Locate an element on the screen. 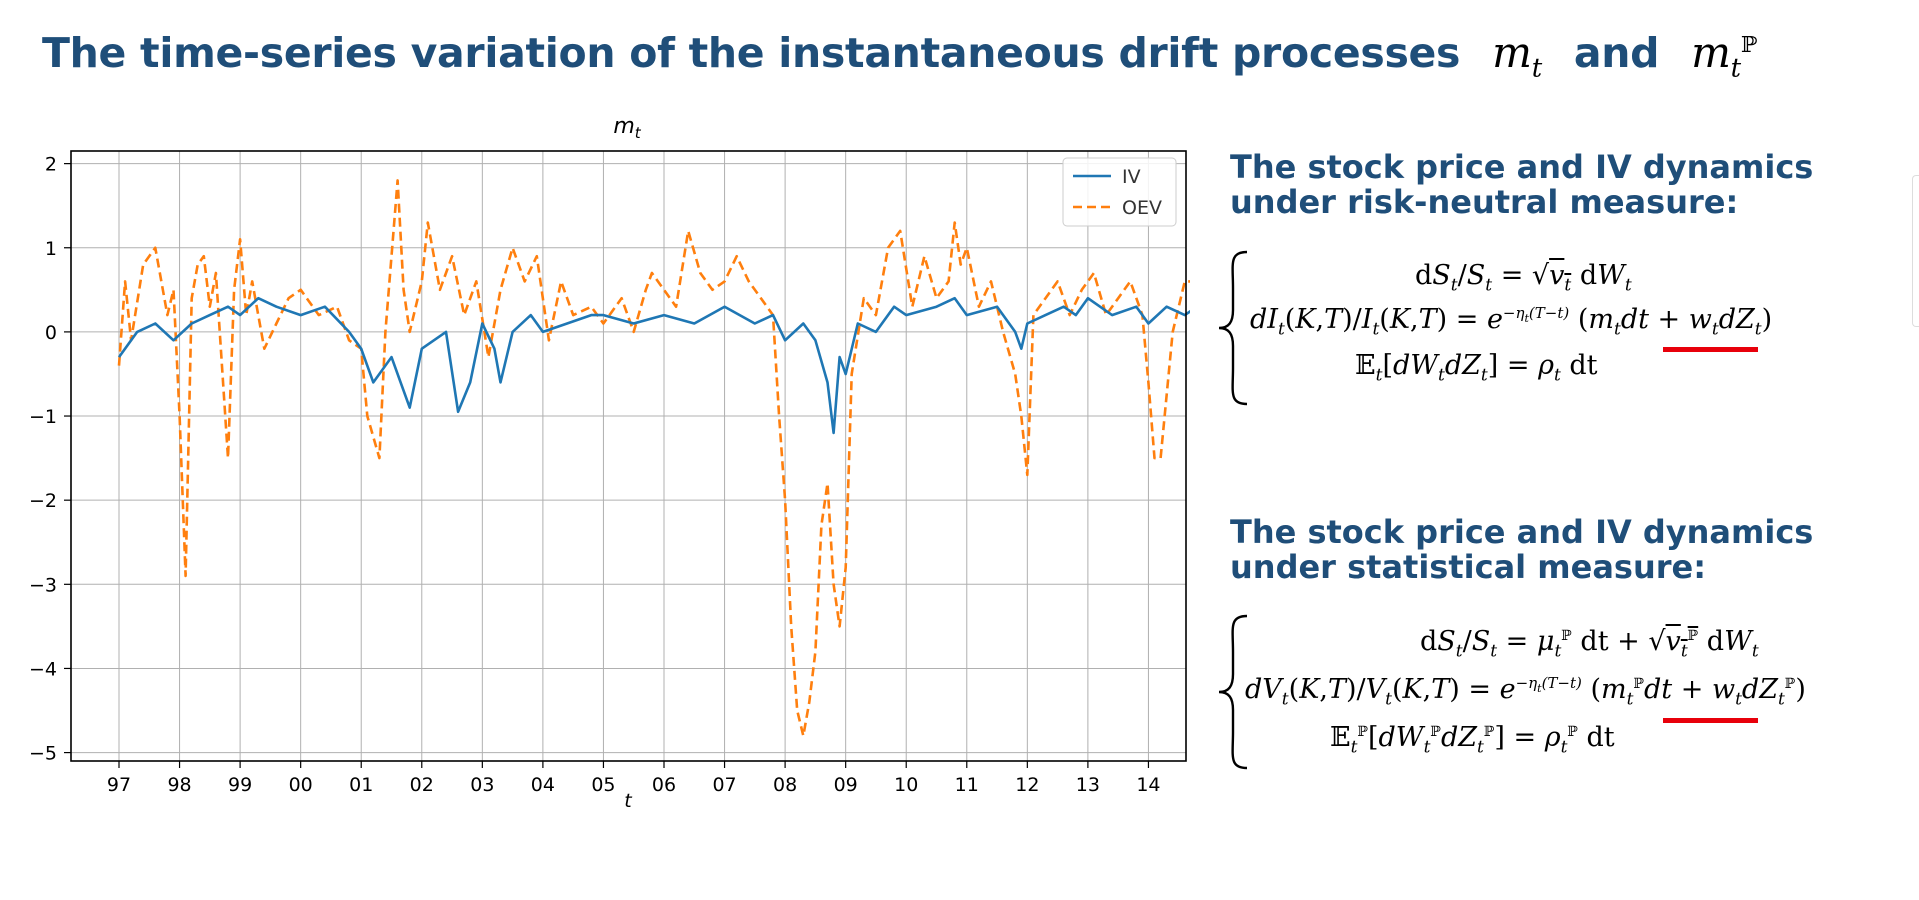 The height and width of the screenshot is (900, 1919). x-tick-label: 02 is located at coordinates (422, 785).